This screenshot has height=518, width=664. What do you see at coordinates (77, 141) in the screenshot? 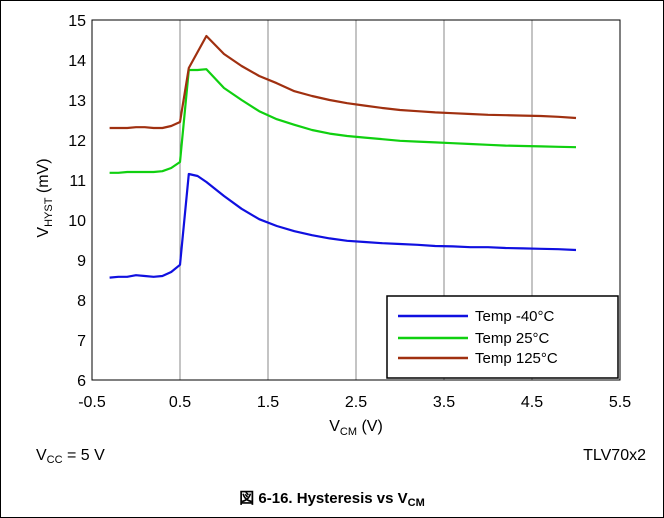
I see `y-tick-label: 12` at bounding box center [77, 141].